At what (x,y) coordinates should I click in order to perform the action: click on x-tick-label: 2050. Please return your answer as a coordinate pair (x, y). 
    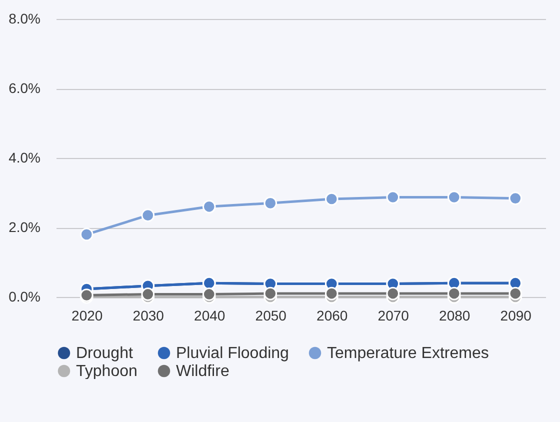
    Looking at the image, I should click on (271, 316).